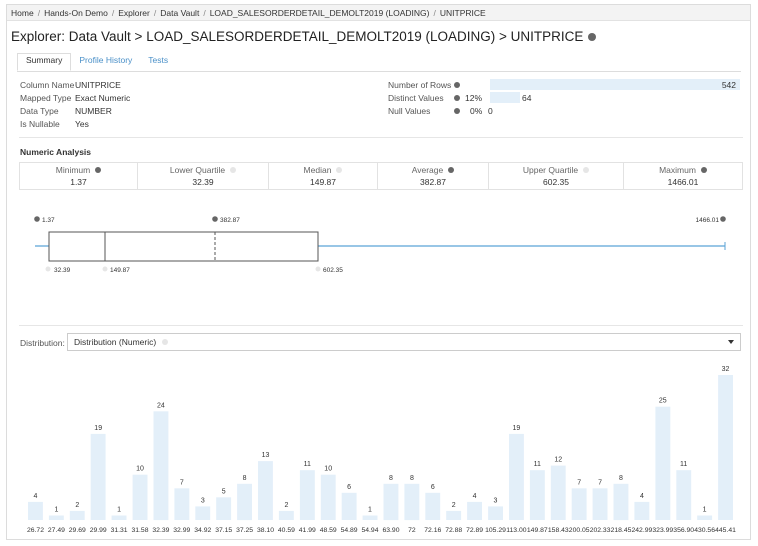 The width and height of the screenshot is (758, 546). Describe the element at coordinates (265, 530) in the screenshot. I see `category-tick-label: 38.10` at that location.